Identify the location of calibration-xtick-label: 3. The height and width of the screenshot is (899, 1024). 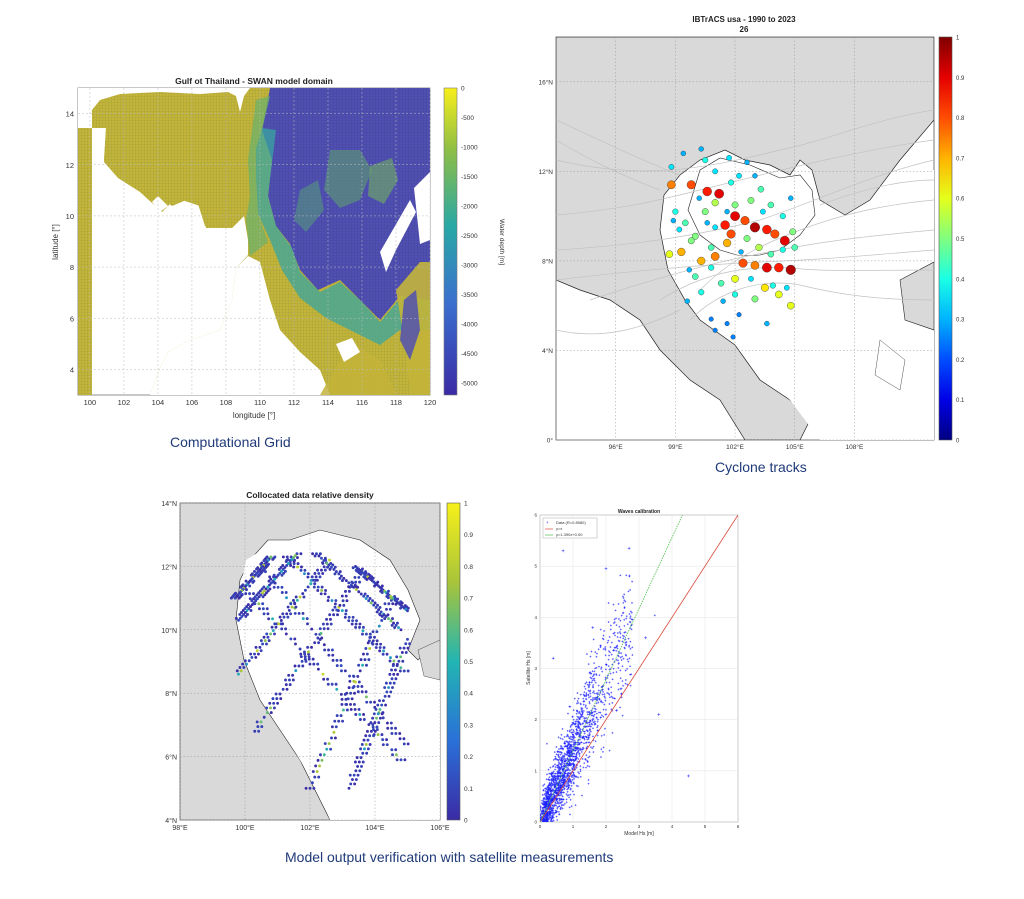
(639, 826).